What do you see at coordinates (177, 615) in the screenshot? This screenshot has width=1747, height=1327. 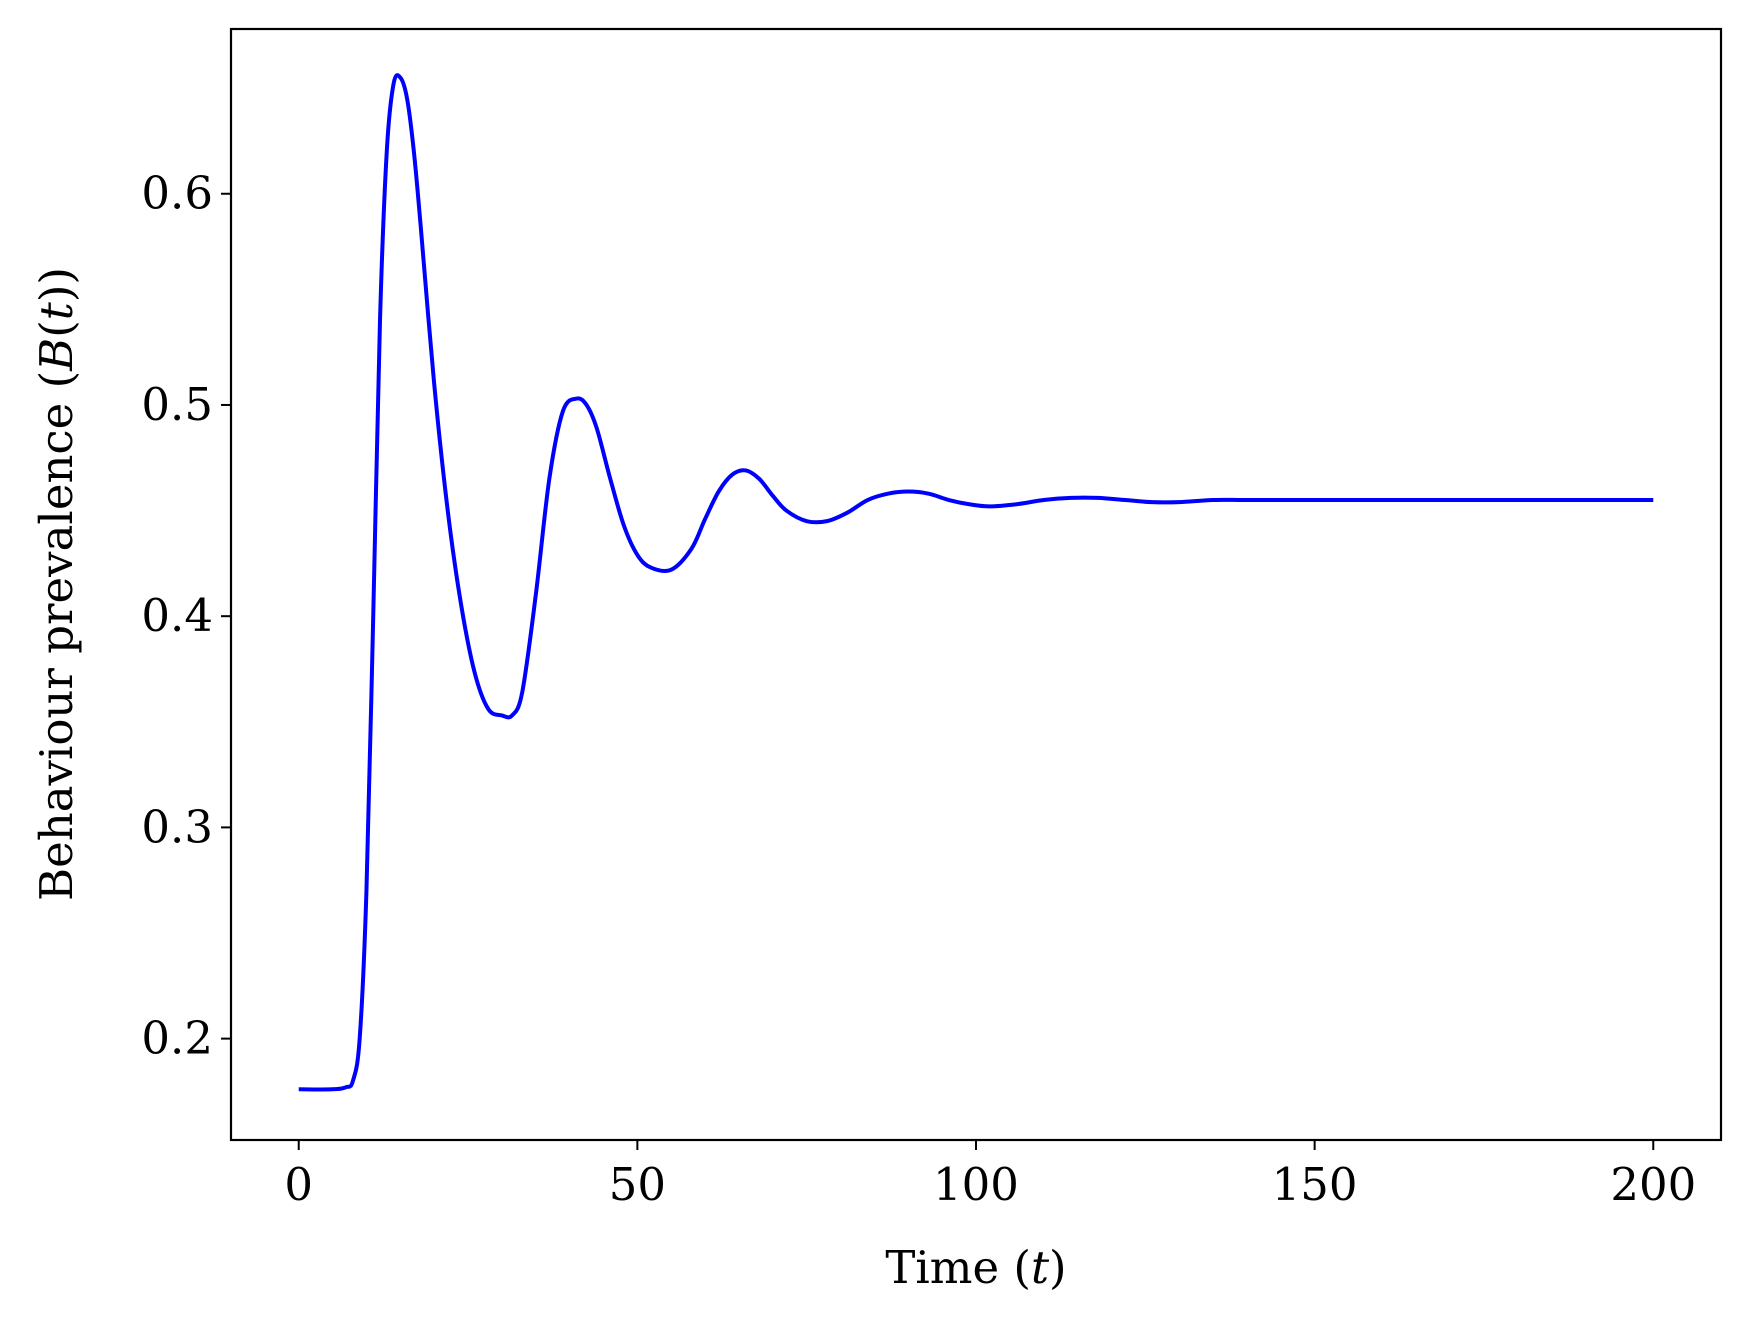 I see `y-tick-label: 0.4` at bounding box center [177, 615].